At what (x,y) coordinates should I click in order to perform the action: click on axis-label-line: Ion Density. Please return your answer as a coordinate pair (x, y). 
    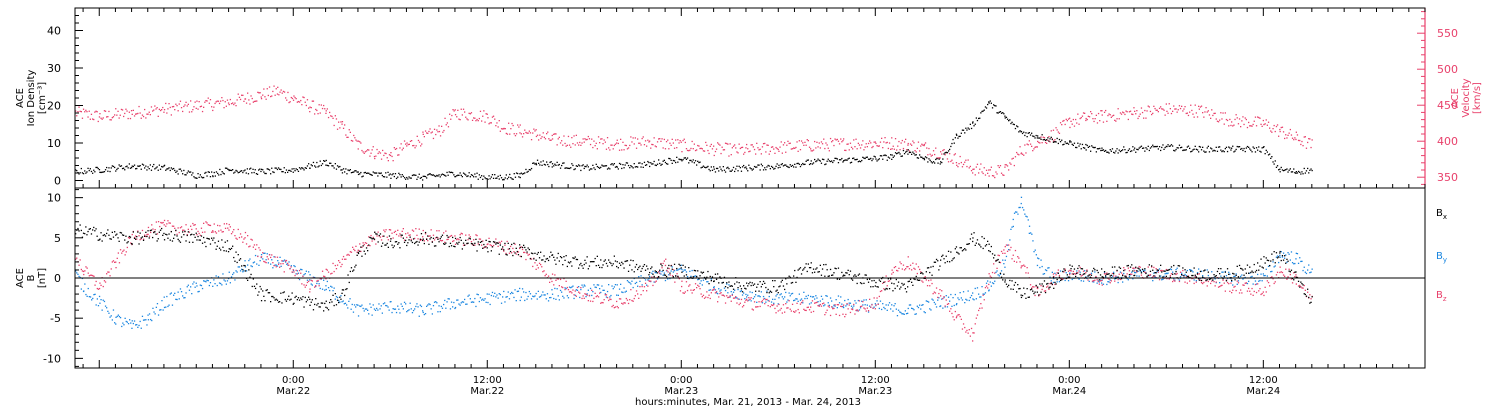
    Looking at the image, I should click on (31, 98).